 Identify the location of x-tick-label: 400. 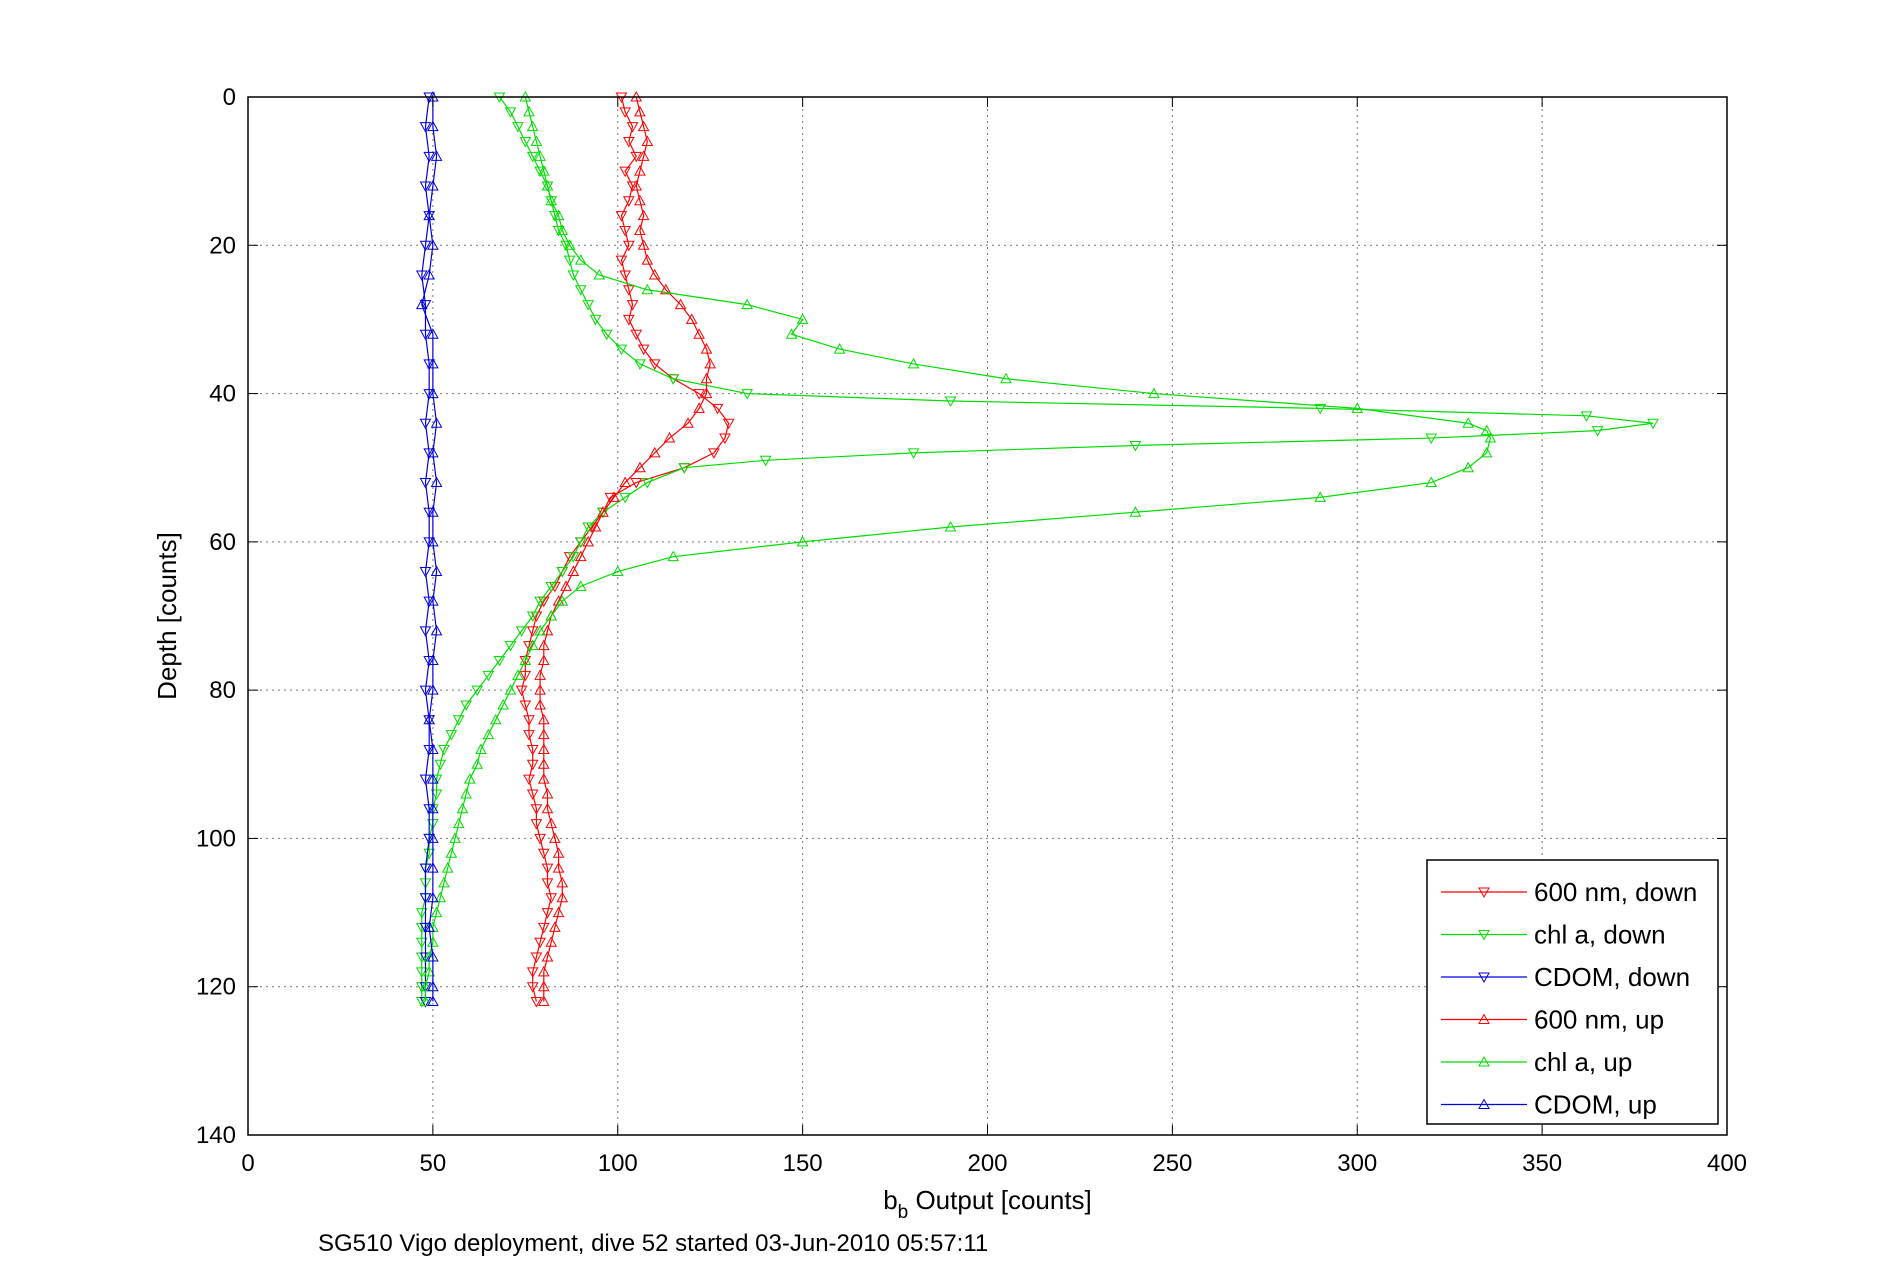
(1727, 1163).